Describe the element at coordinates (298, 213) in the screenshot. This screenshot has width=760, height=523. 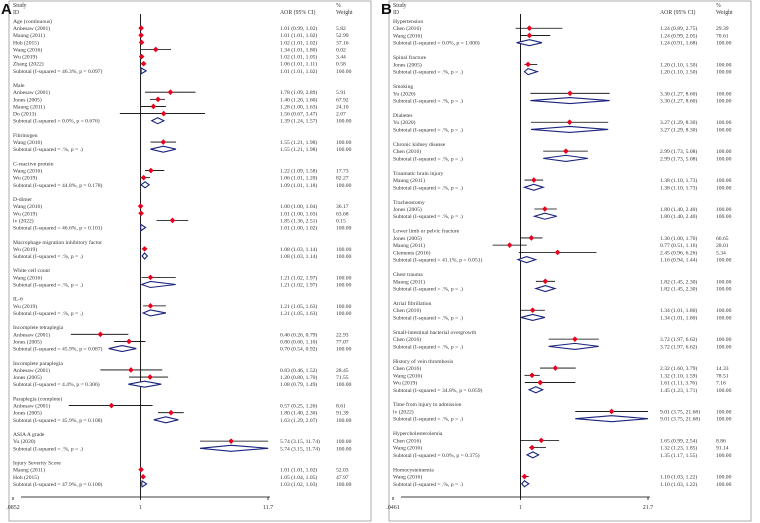
I see `study-ci-text: 1.01 (1.00, 1.03)` at that location.